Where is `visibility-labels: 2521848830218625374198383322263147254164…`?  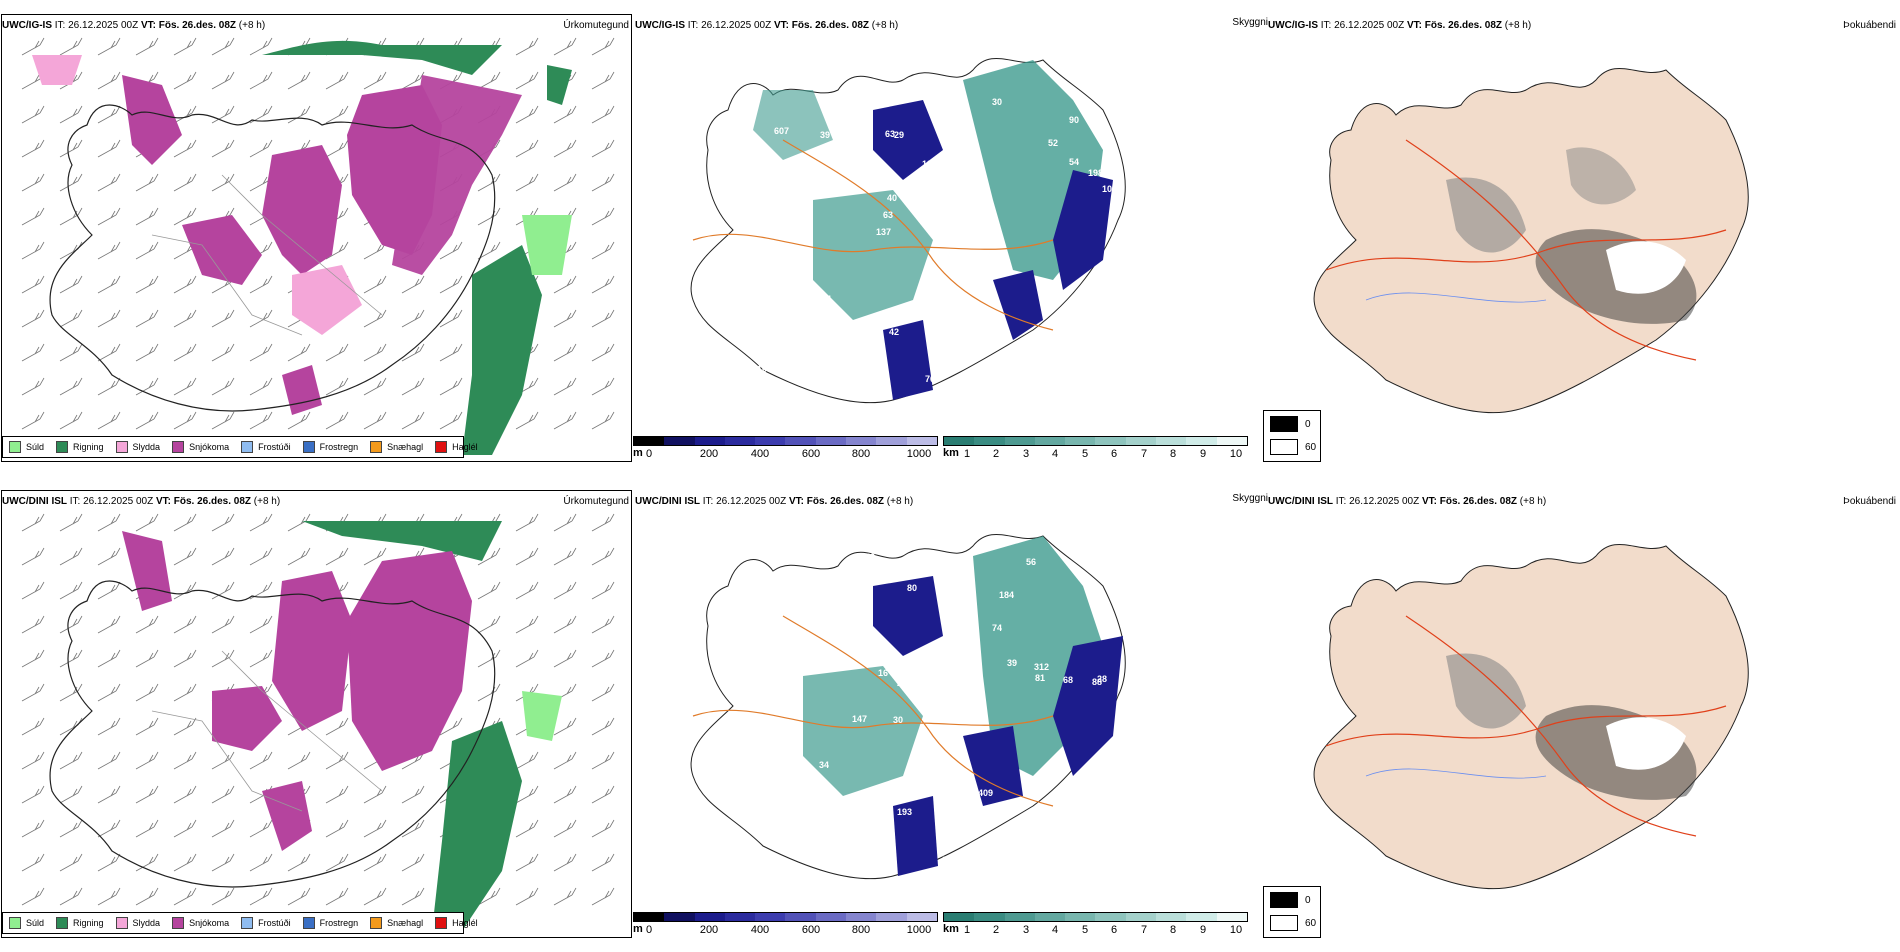
visibility-labels: 2521848830218625374198383322263147254164… is located at coordinates (931, 709).